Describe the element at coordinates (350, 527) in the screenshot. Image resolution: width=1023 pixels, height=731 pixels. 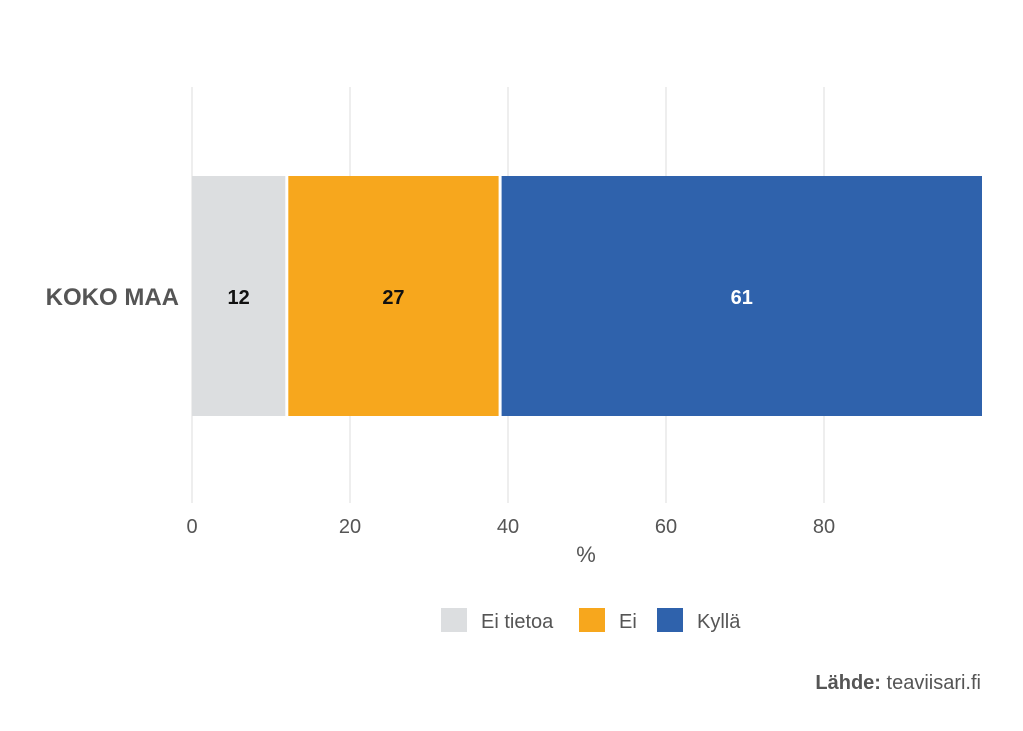
I see `x-tick-label: 20` at that location.